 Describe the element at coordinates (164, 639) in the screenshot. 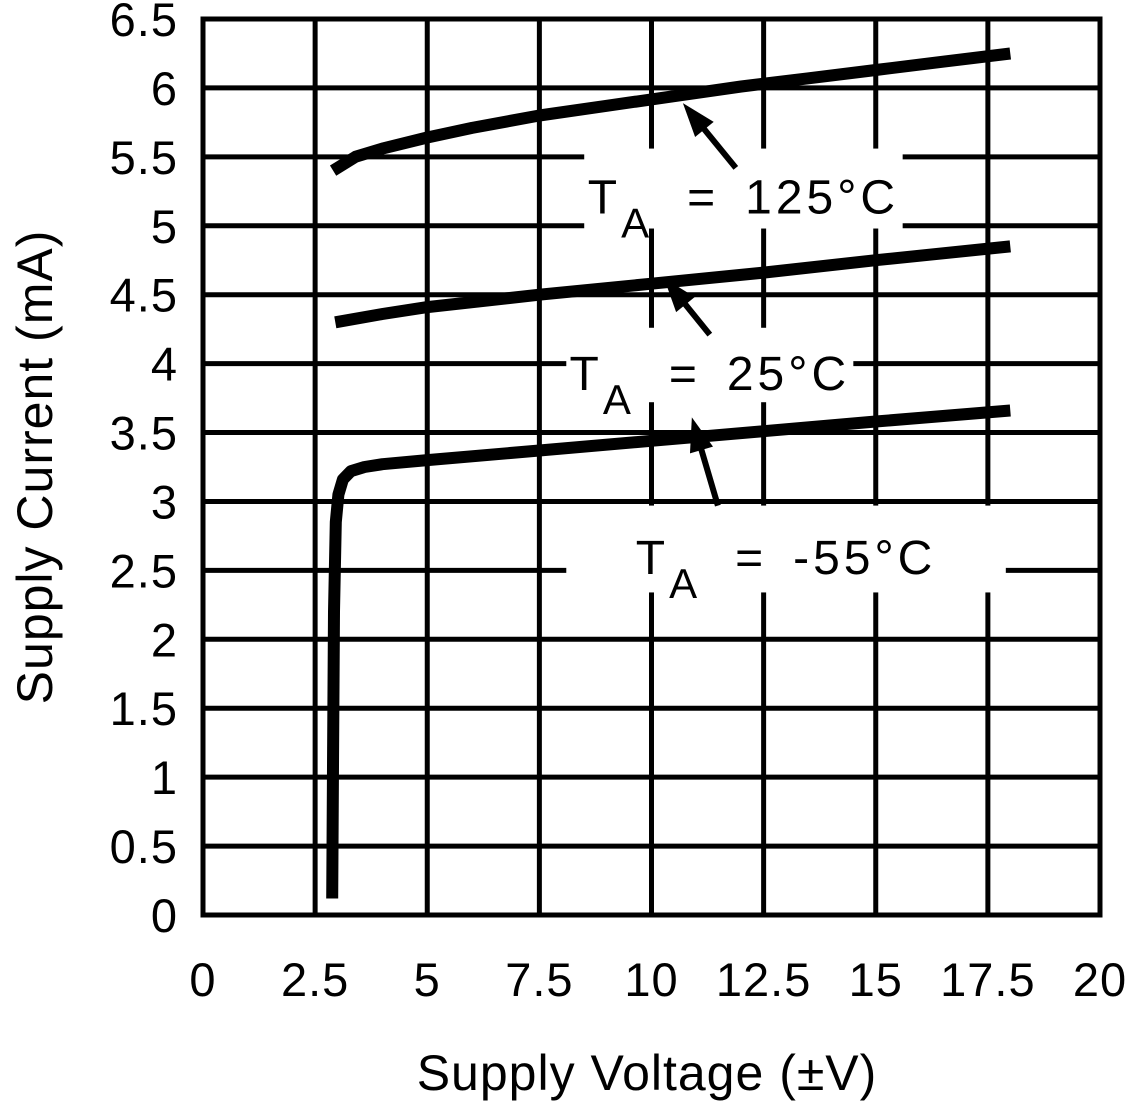

I see `y-tick-label-2: 2` at that location.